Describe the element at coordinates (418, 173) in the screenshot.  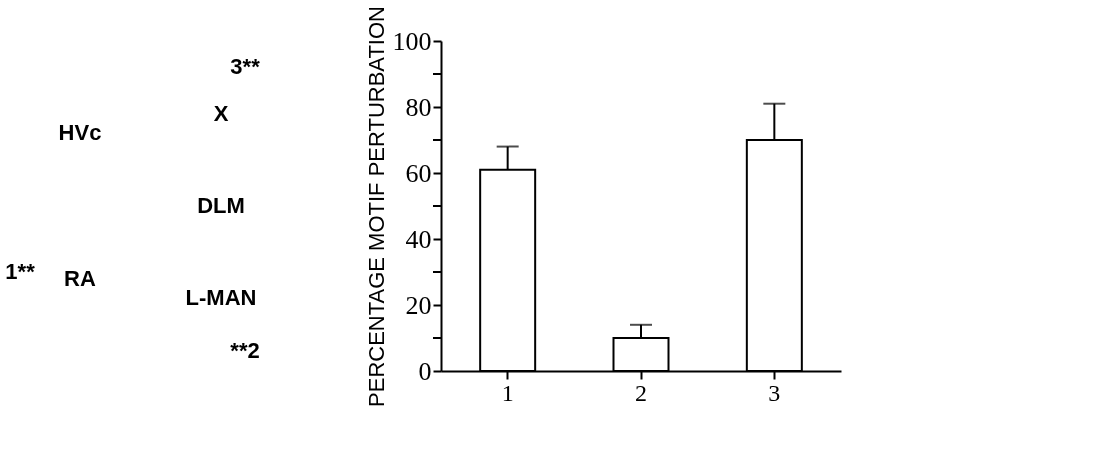
I see `y-tick-label: 60` at that location.